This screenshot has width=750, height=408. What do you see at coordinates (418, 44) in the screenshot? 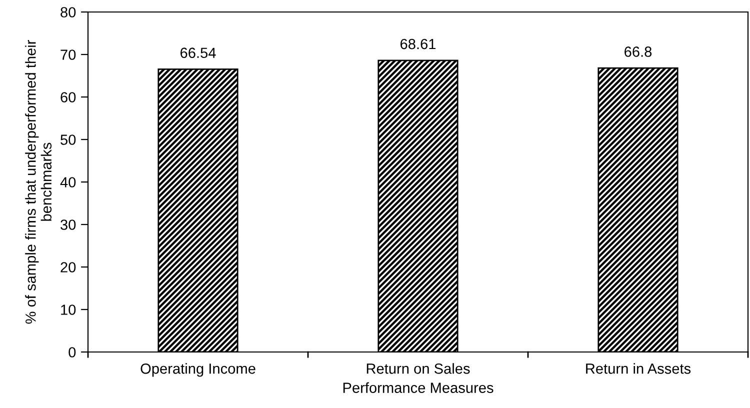
I see `data-label: 68.61` at bounding box center [418, 44].